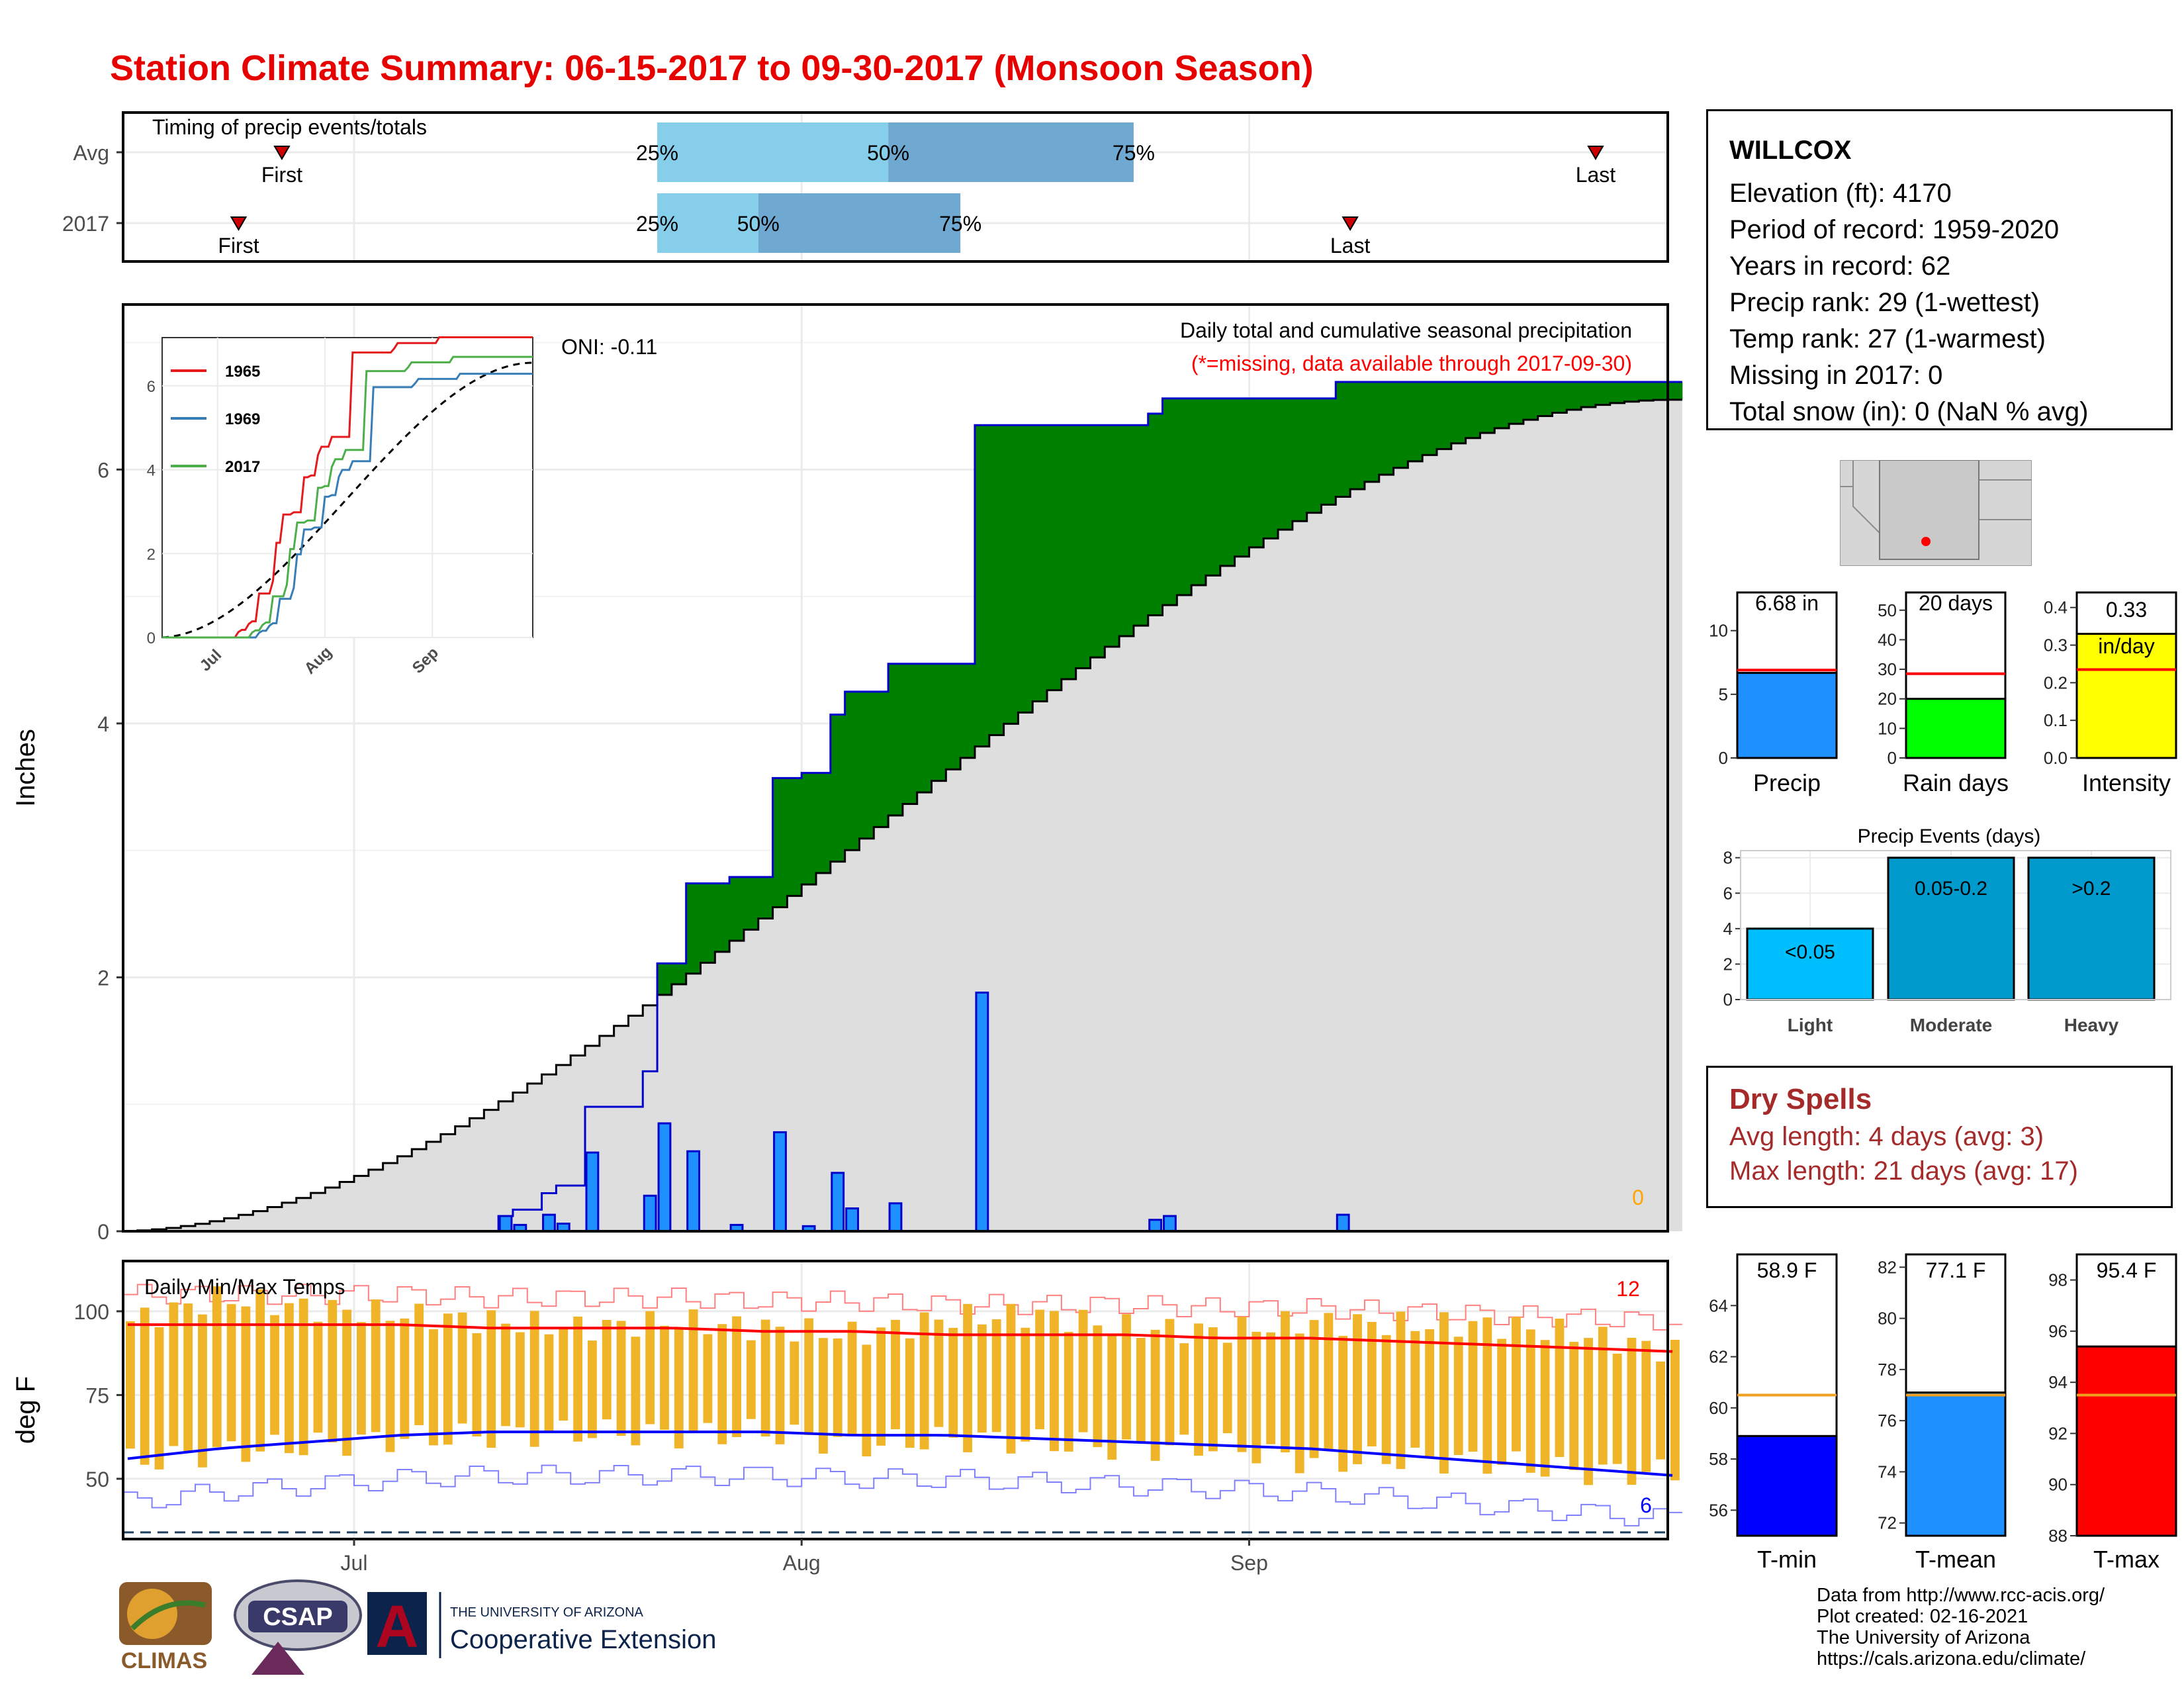  I want to click on station-period: Period of record: 1959-2020, so click(1894, 229).